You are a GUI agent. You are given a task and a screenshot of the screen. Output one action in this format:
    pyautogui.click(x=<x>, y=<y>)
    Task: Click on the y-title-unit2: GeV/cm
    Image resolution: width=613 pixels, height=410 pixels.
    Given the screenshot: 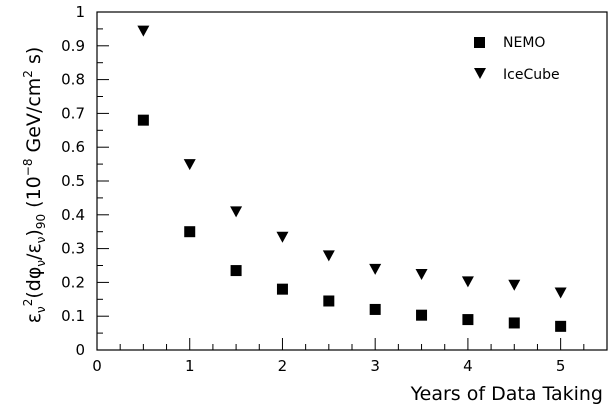 What is the action you would take?
    pyautogui.click(x=34, y=118)
    